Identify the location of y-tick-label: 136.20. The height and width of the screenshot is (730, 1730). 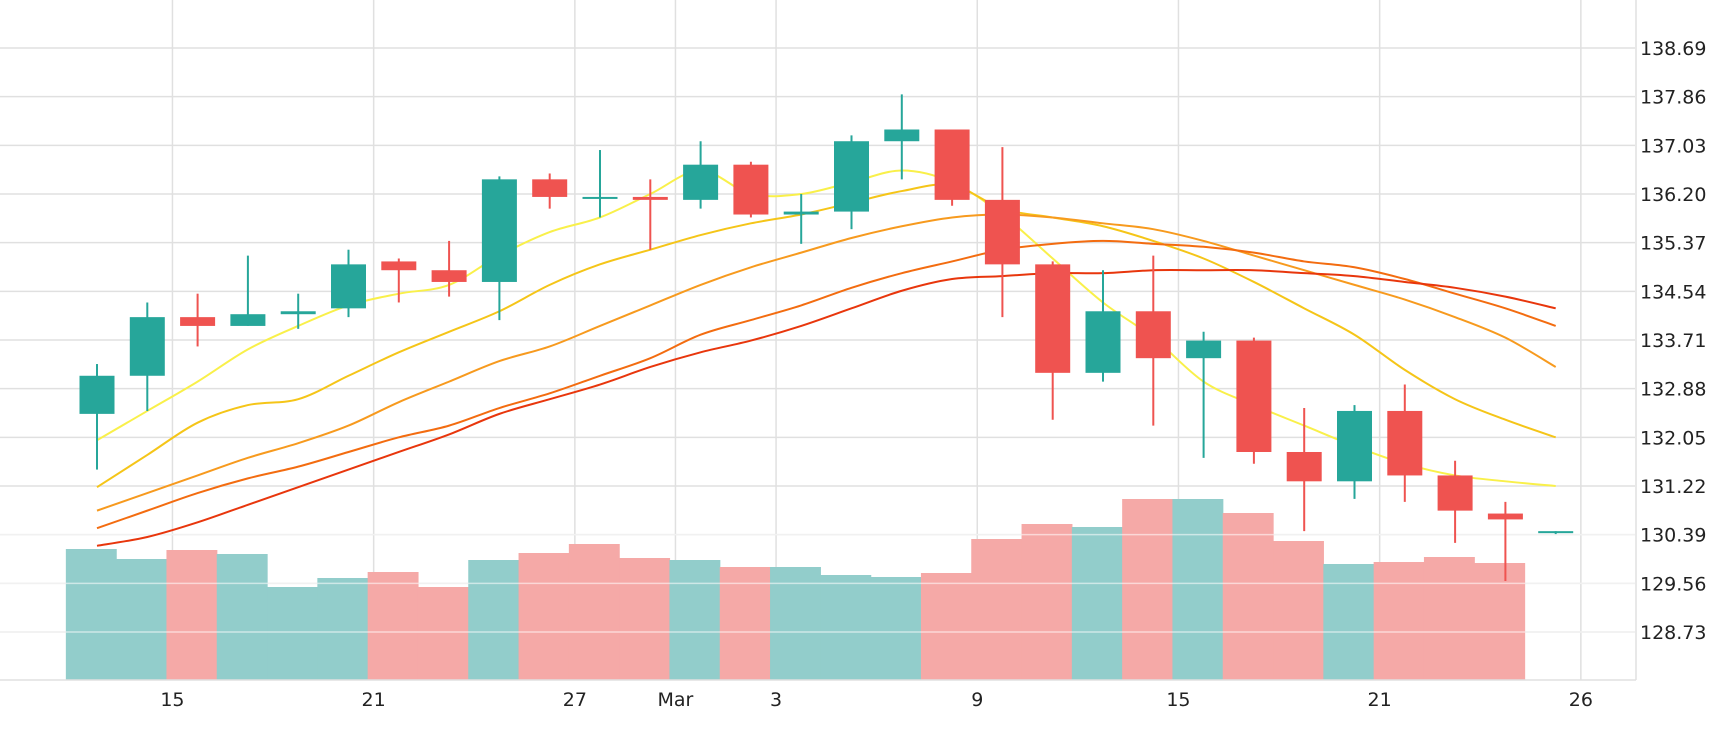
(1673, 195).